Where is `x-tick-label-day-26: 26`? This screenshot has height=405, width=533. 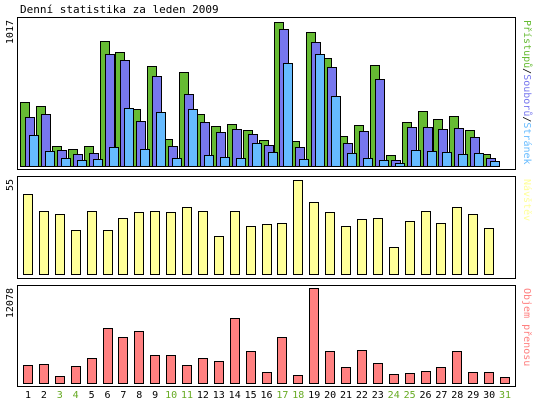
x-tick-label-day-26: 26 is located at coordinates (425, 395).